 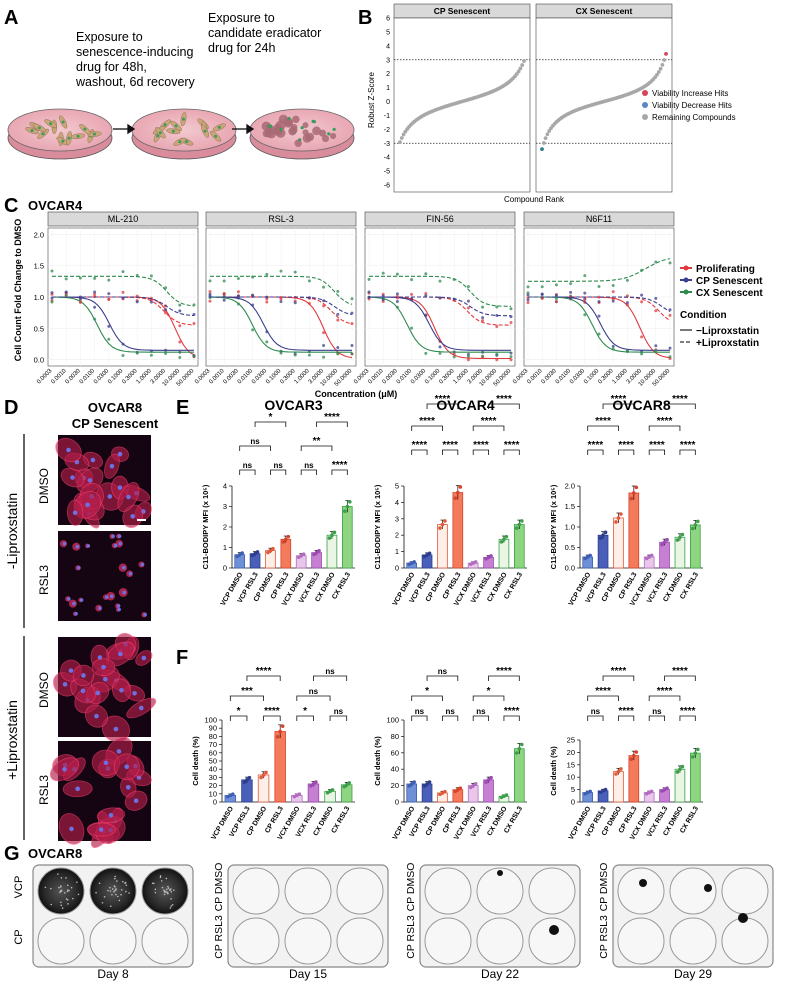 What do you see at coordinates (113, 974) in the screenshot?
I see `day-label: Day 8` at bounding box center [113, 974].